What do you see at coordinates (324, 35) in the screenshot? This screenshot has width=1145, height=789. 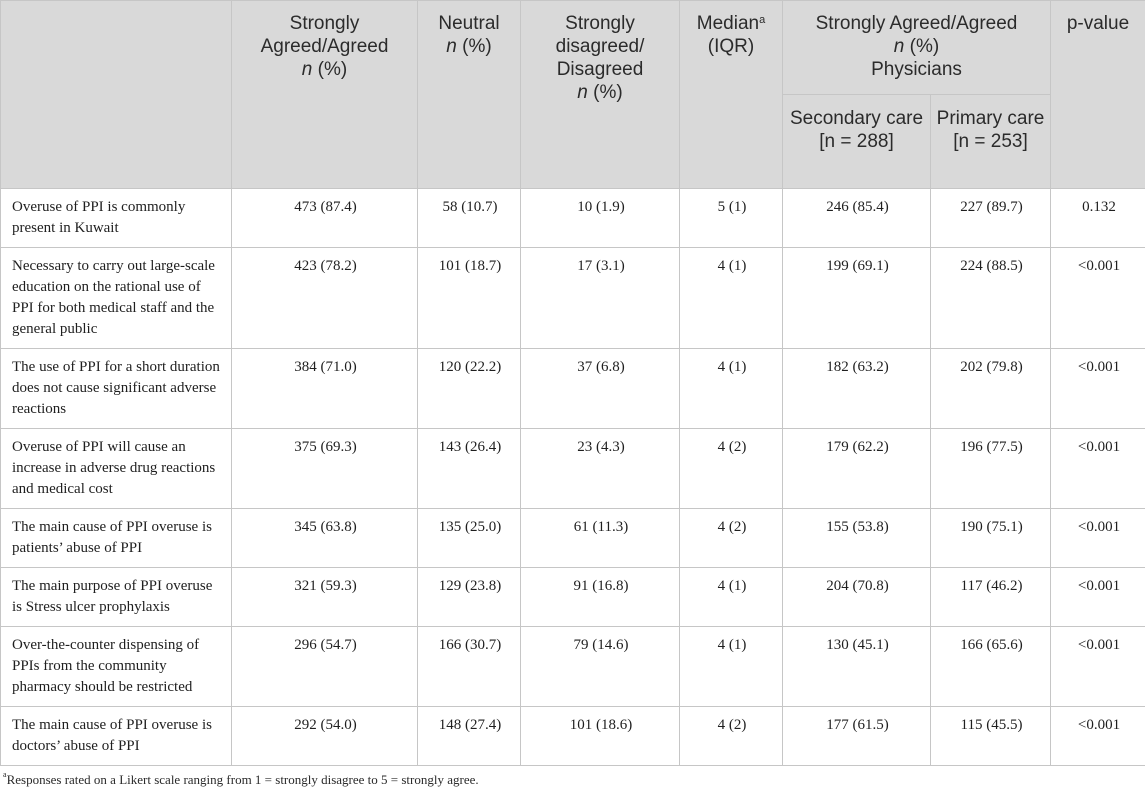 I see `header-agreed-label: Strongly Agreed/Agreed` at bounding box center [324, 35].